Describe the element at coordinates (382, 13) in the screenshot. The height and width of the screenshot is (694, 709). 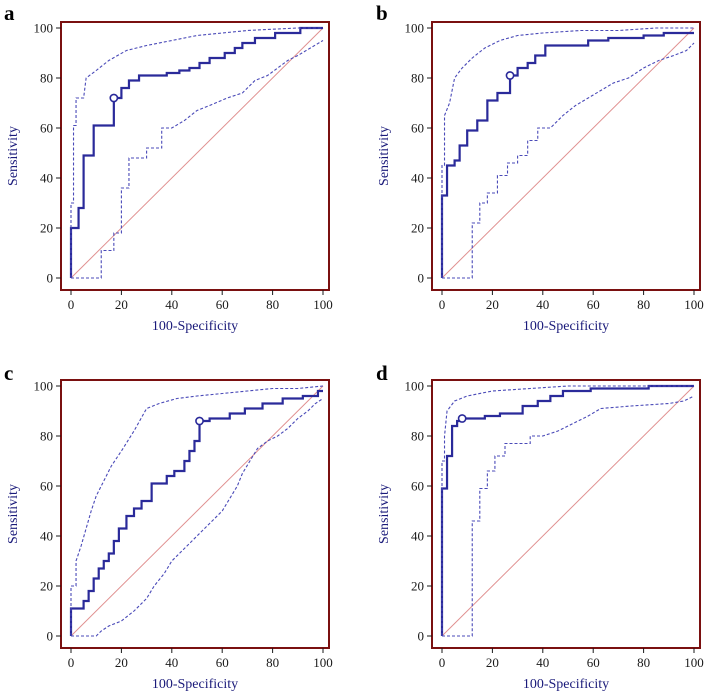
I see `panel-label: b` at that location.